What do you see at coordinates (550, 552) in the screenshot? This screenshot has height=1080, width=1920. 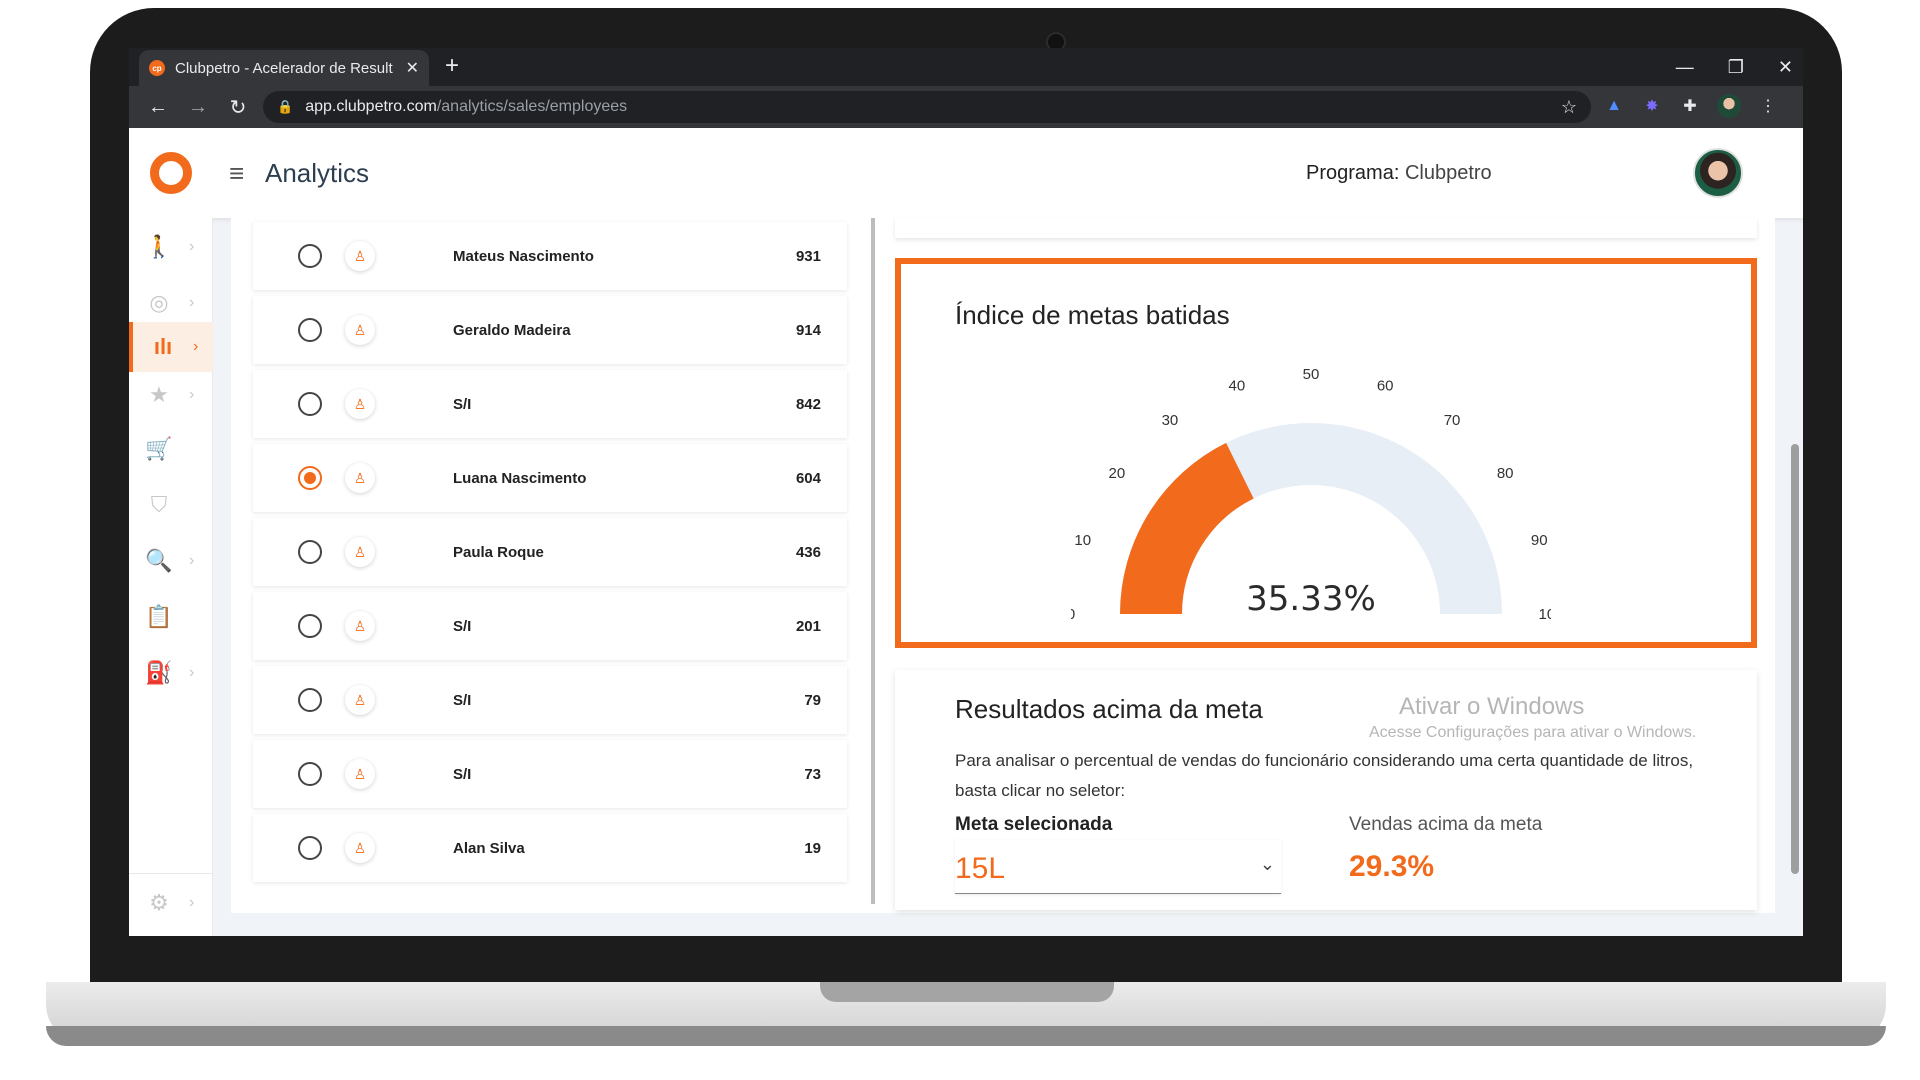 I see `list-item: ♙ Paula Roque 436` at bounding box center [550, 552].